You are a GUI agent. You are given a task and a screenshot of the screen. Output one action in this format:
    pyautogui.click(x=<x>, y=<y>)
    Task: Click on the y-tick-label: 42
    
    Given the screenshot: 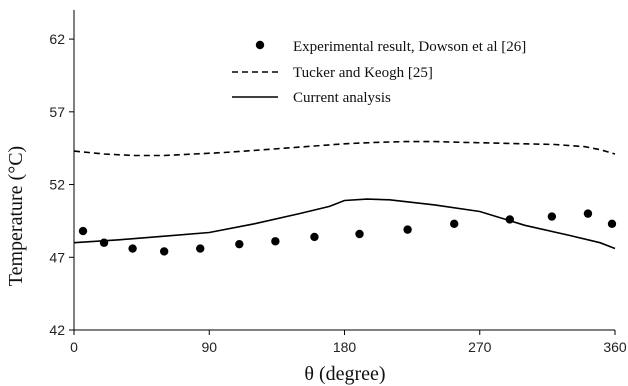 What is the action you would take?
    pyautogui.click(x=57, y=330)
    